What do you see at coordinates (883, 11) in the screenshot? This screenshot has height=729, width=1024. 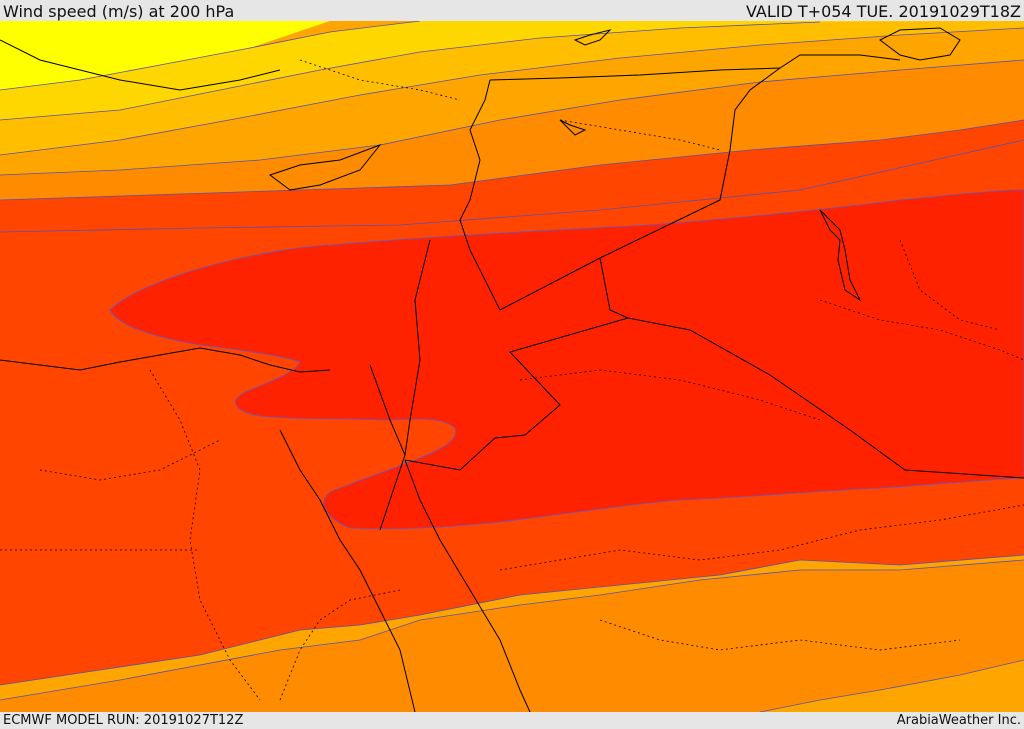 I see `valid-time-label: VALID T+054 TUE. 20191029T18Z` at bounding box center [883, 11].